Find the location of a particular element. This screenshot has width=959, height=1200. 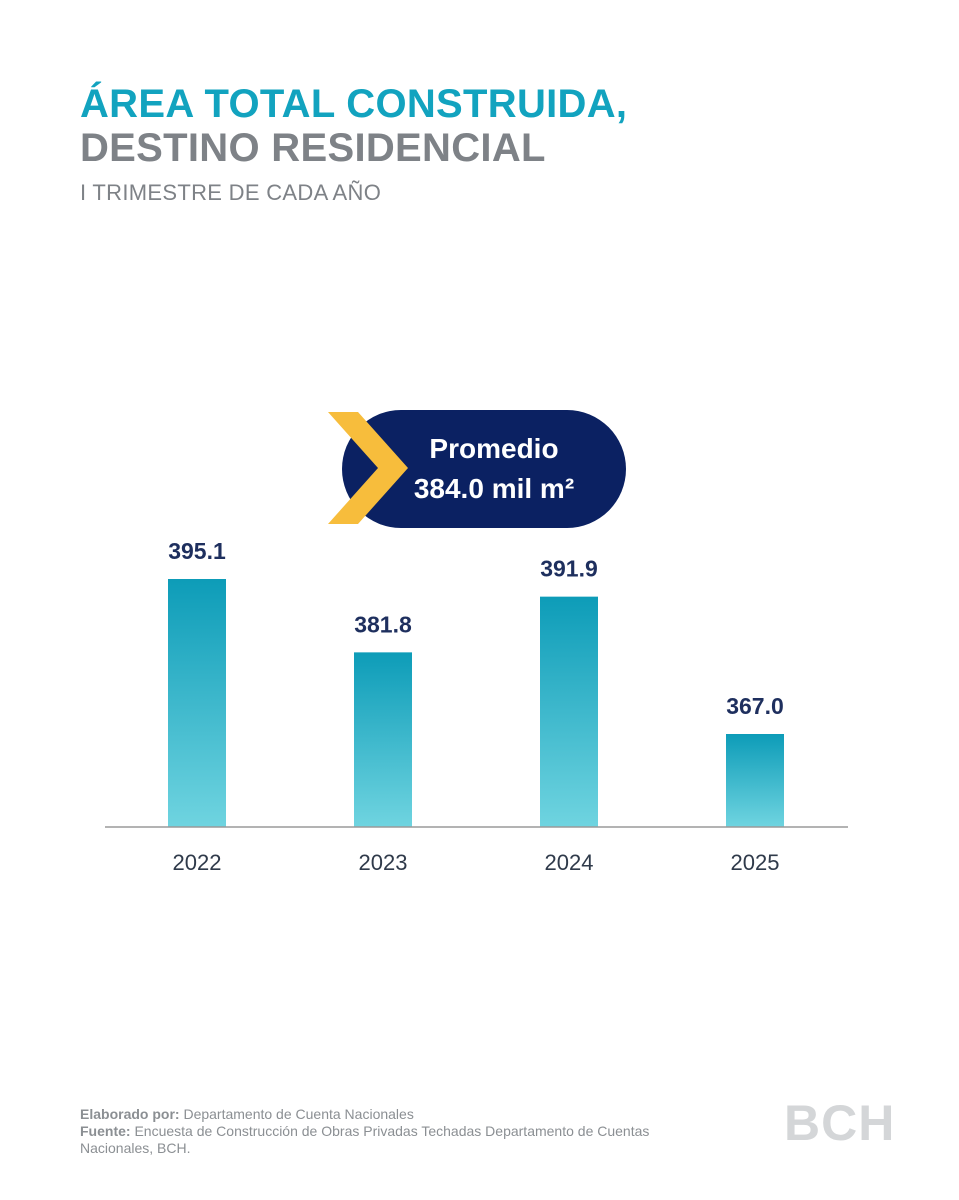

value-label-2022: 395.1 is located at coordinates (197, 551).